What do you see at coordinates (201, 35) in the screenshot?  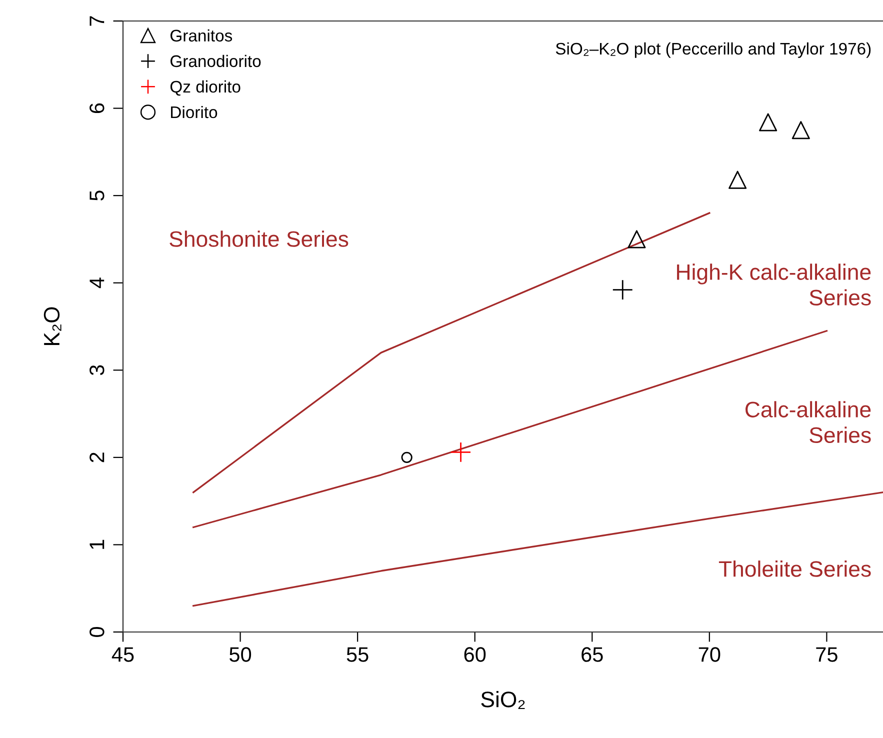 I see `legend-label: Granitos` at bounding box center [201, 35].